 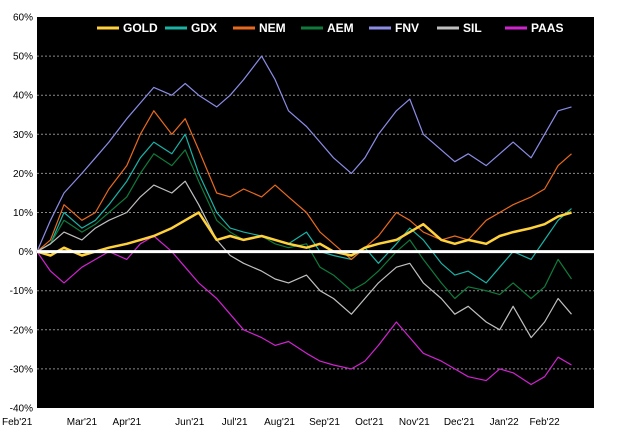 What do you see at coordinates (127, 422) in the screenshot?
I see `x-tick-label: Apr'21` at bounding box center [127, 422].